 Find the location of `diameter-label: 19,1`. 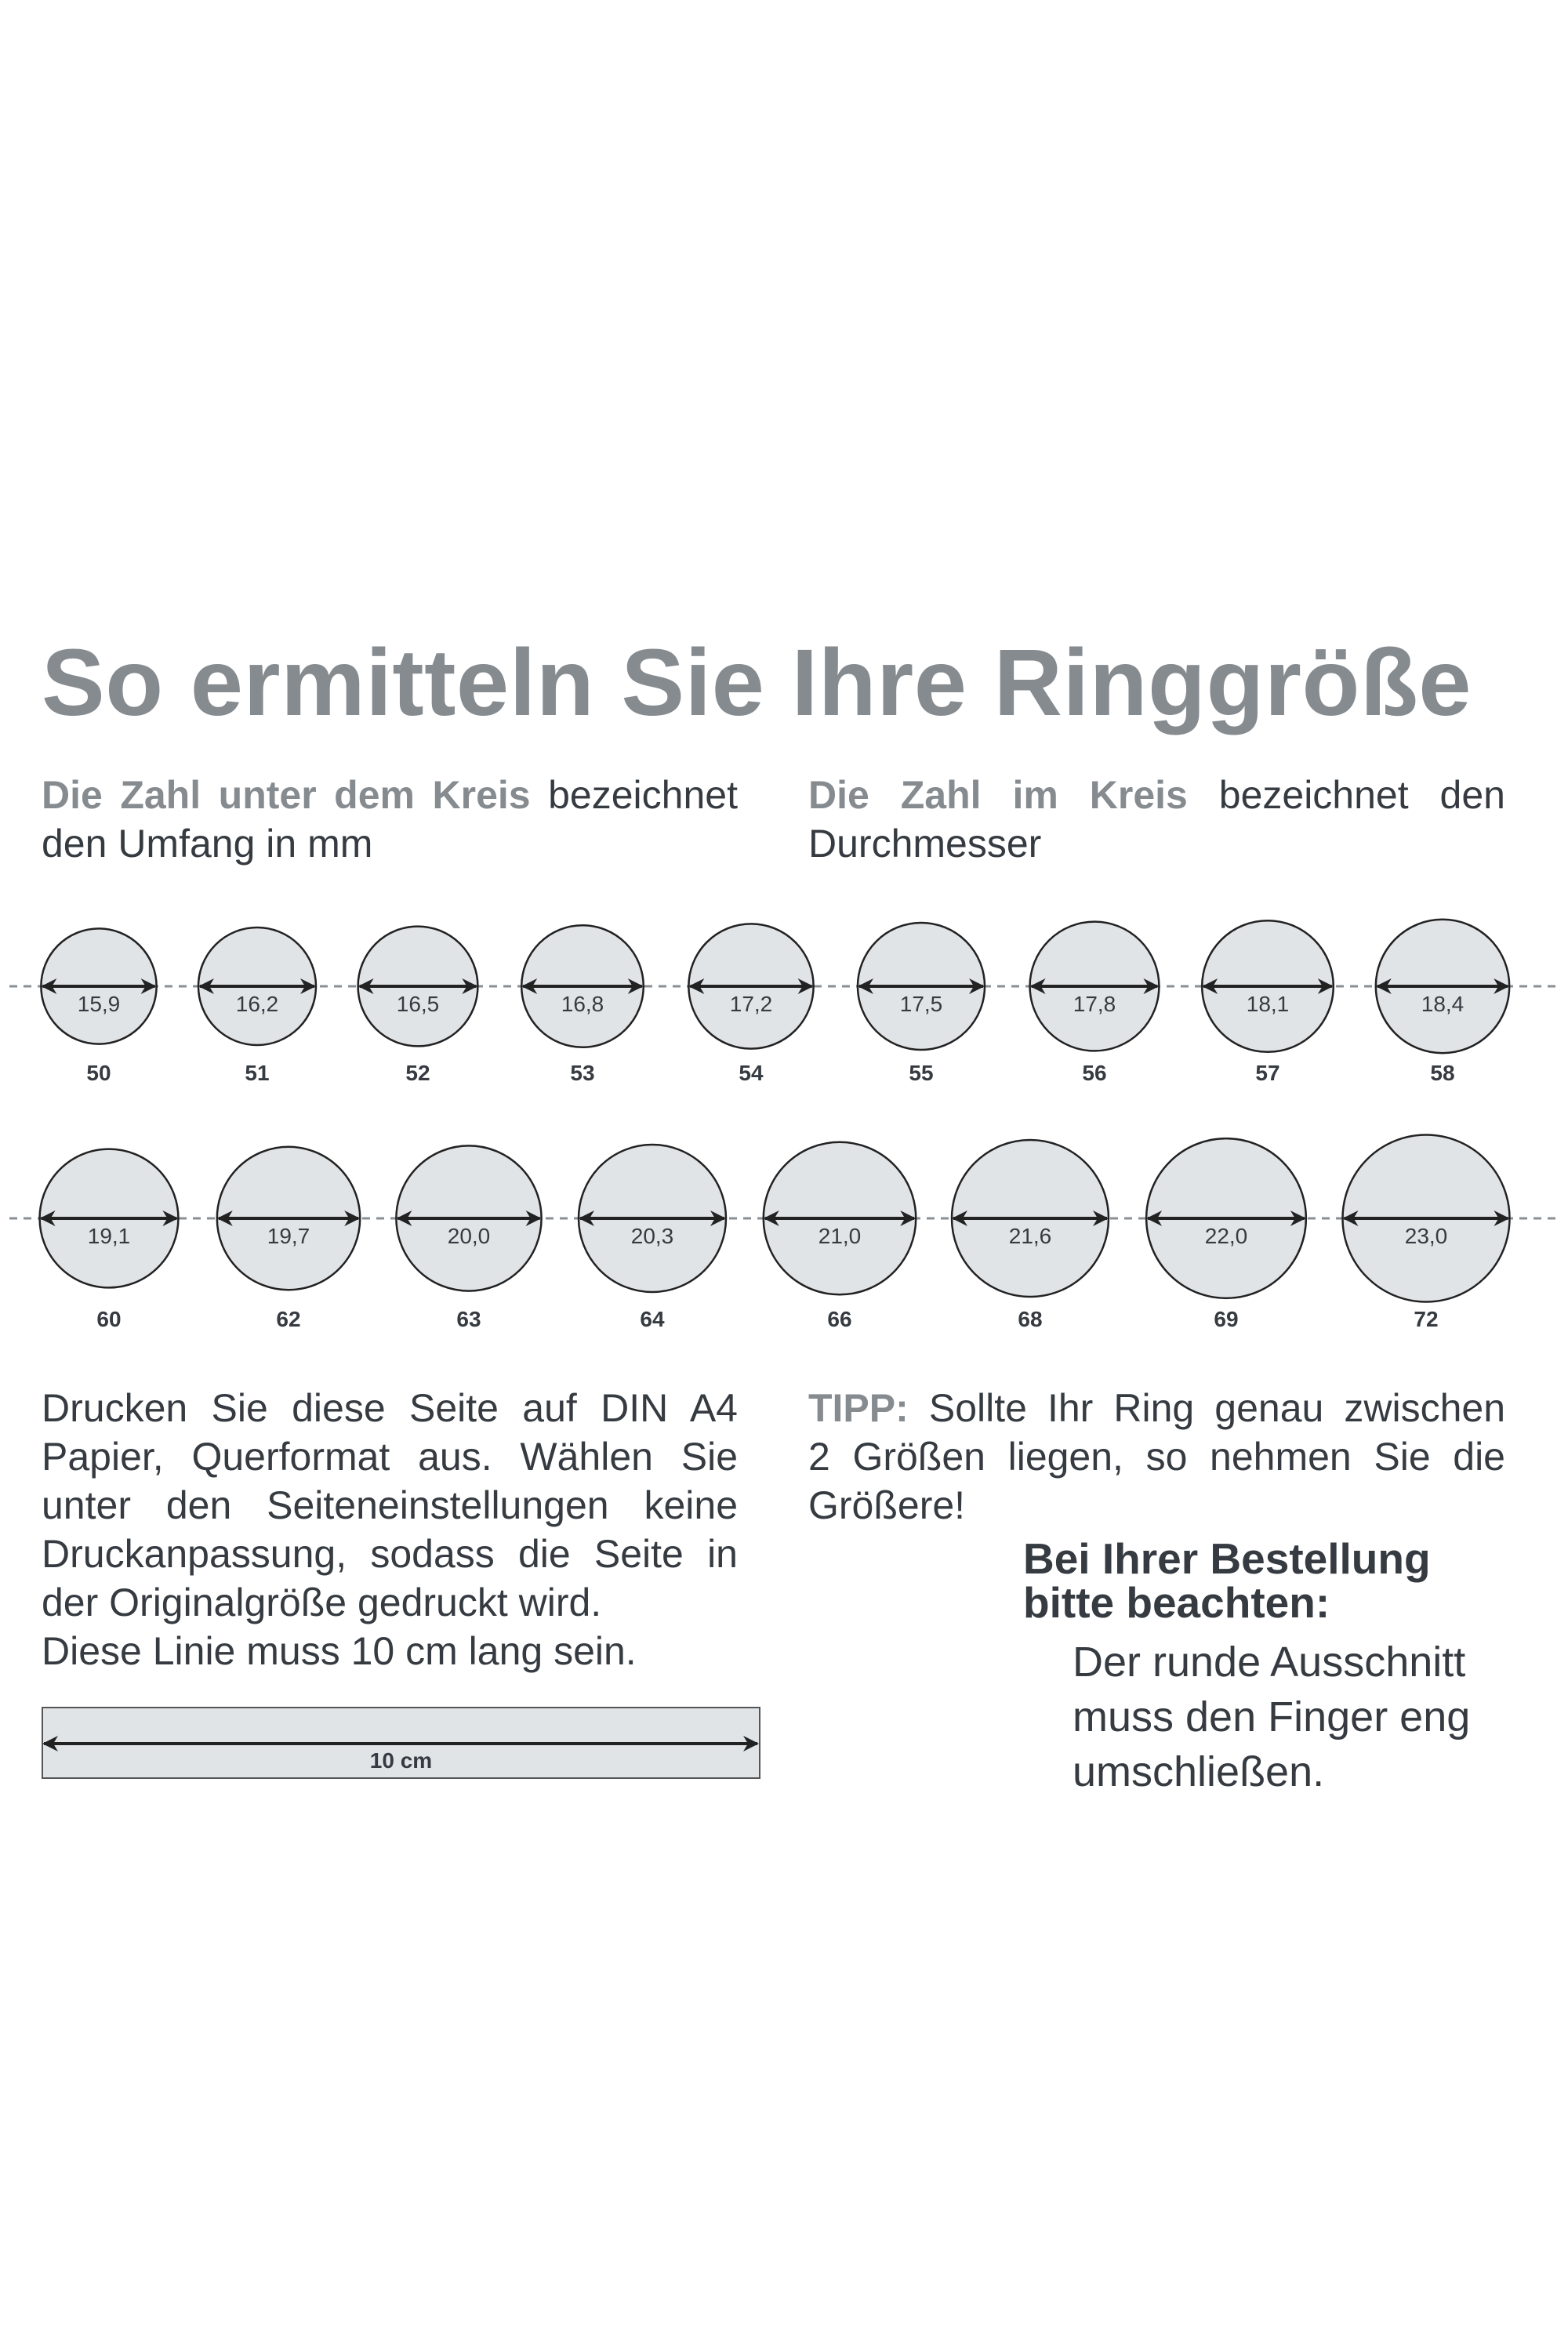

diameter-label: 19,1 is located at coordinates (109, 1236).